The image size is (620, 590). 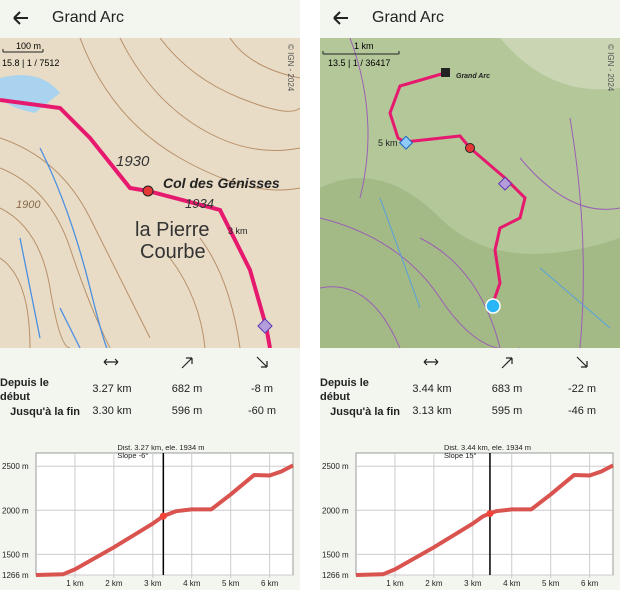 What do you see at coordinates (582, 389) in the screenshot?
I see `stat-value: -22 m` at bounding box center [582, 389].